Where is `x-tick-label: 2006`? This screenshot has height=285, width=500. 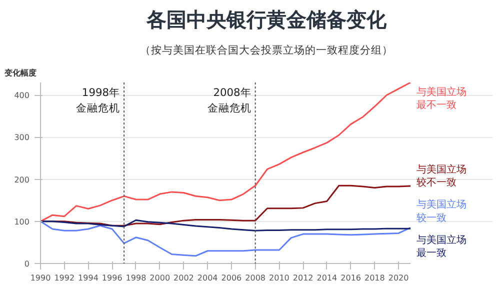 x-tick-label: 2006 is located at coordinates (231, 278).